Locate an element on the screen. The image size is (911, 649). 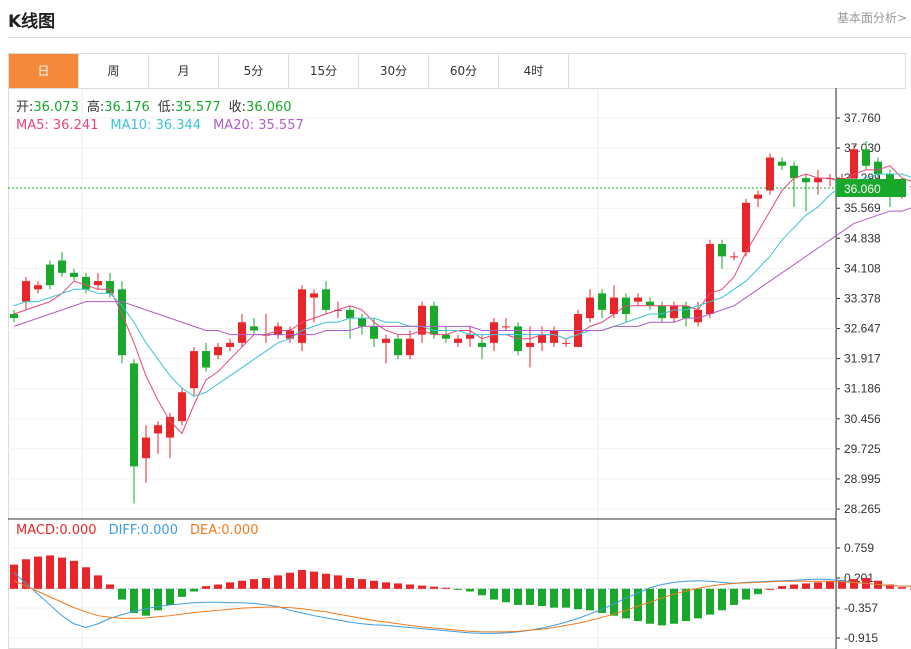
price-tick-label: 32.647 is located at coordinates (862, 329).